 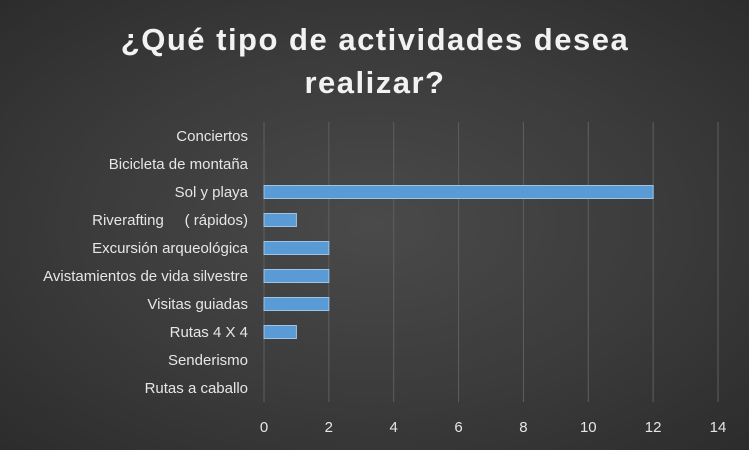 I want to click on x-tick-label: 8, so click(x=523, y=427).